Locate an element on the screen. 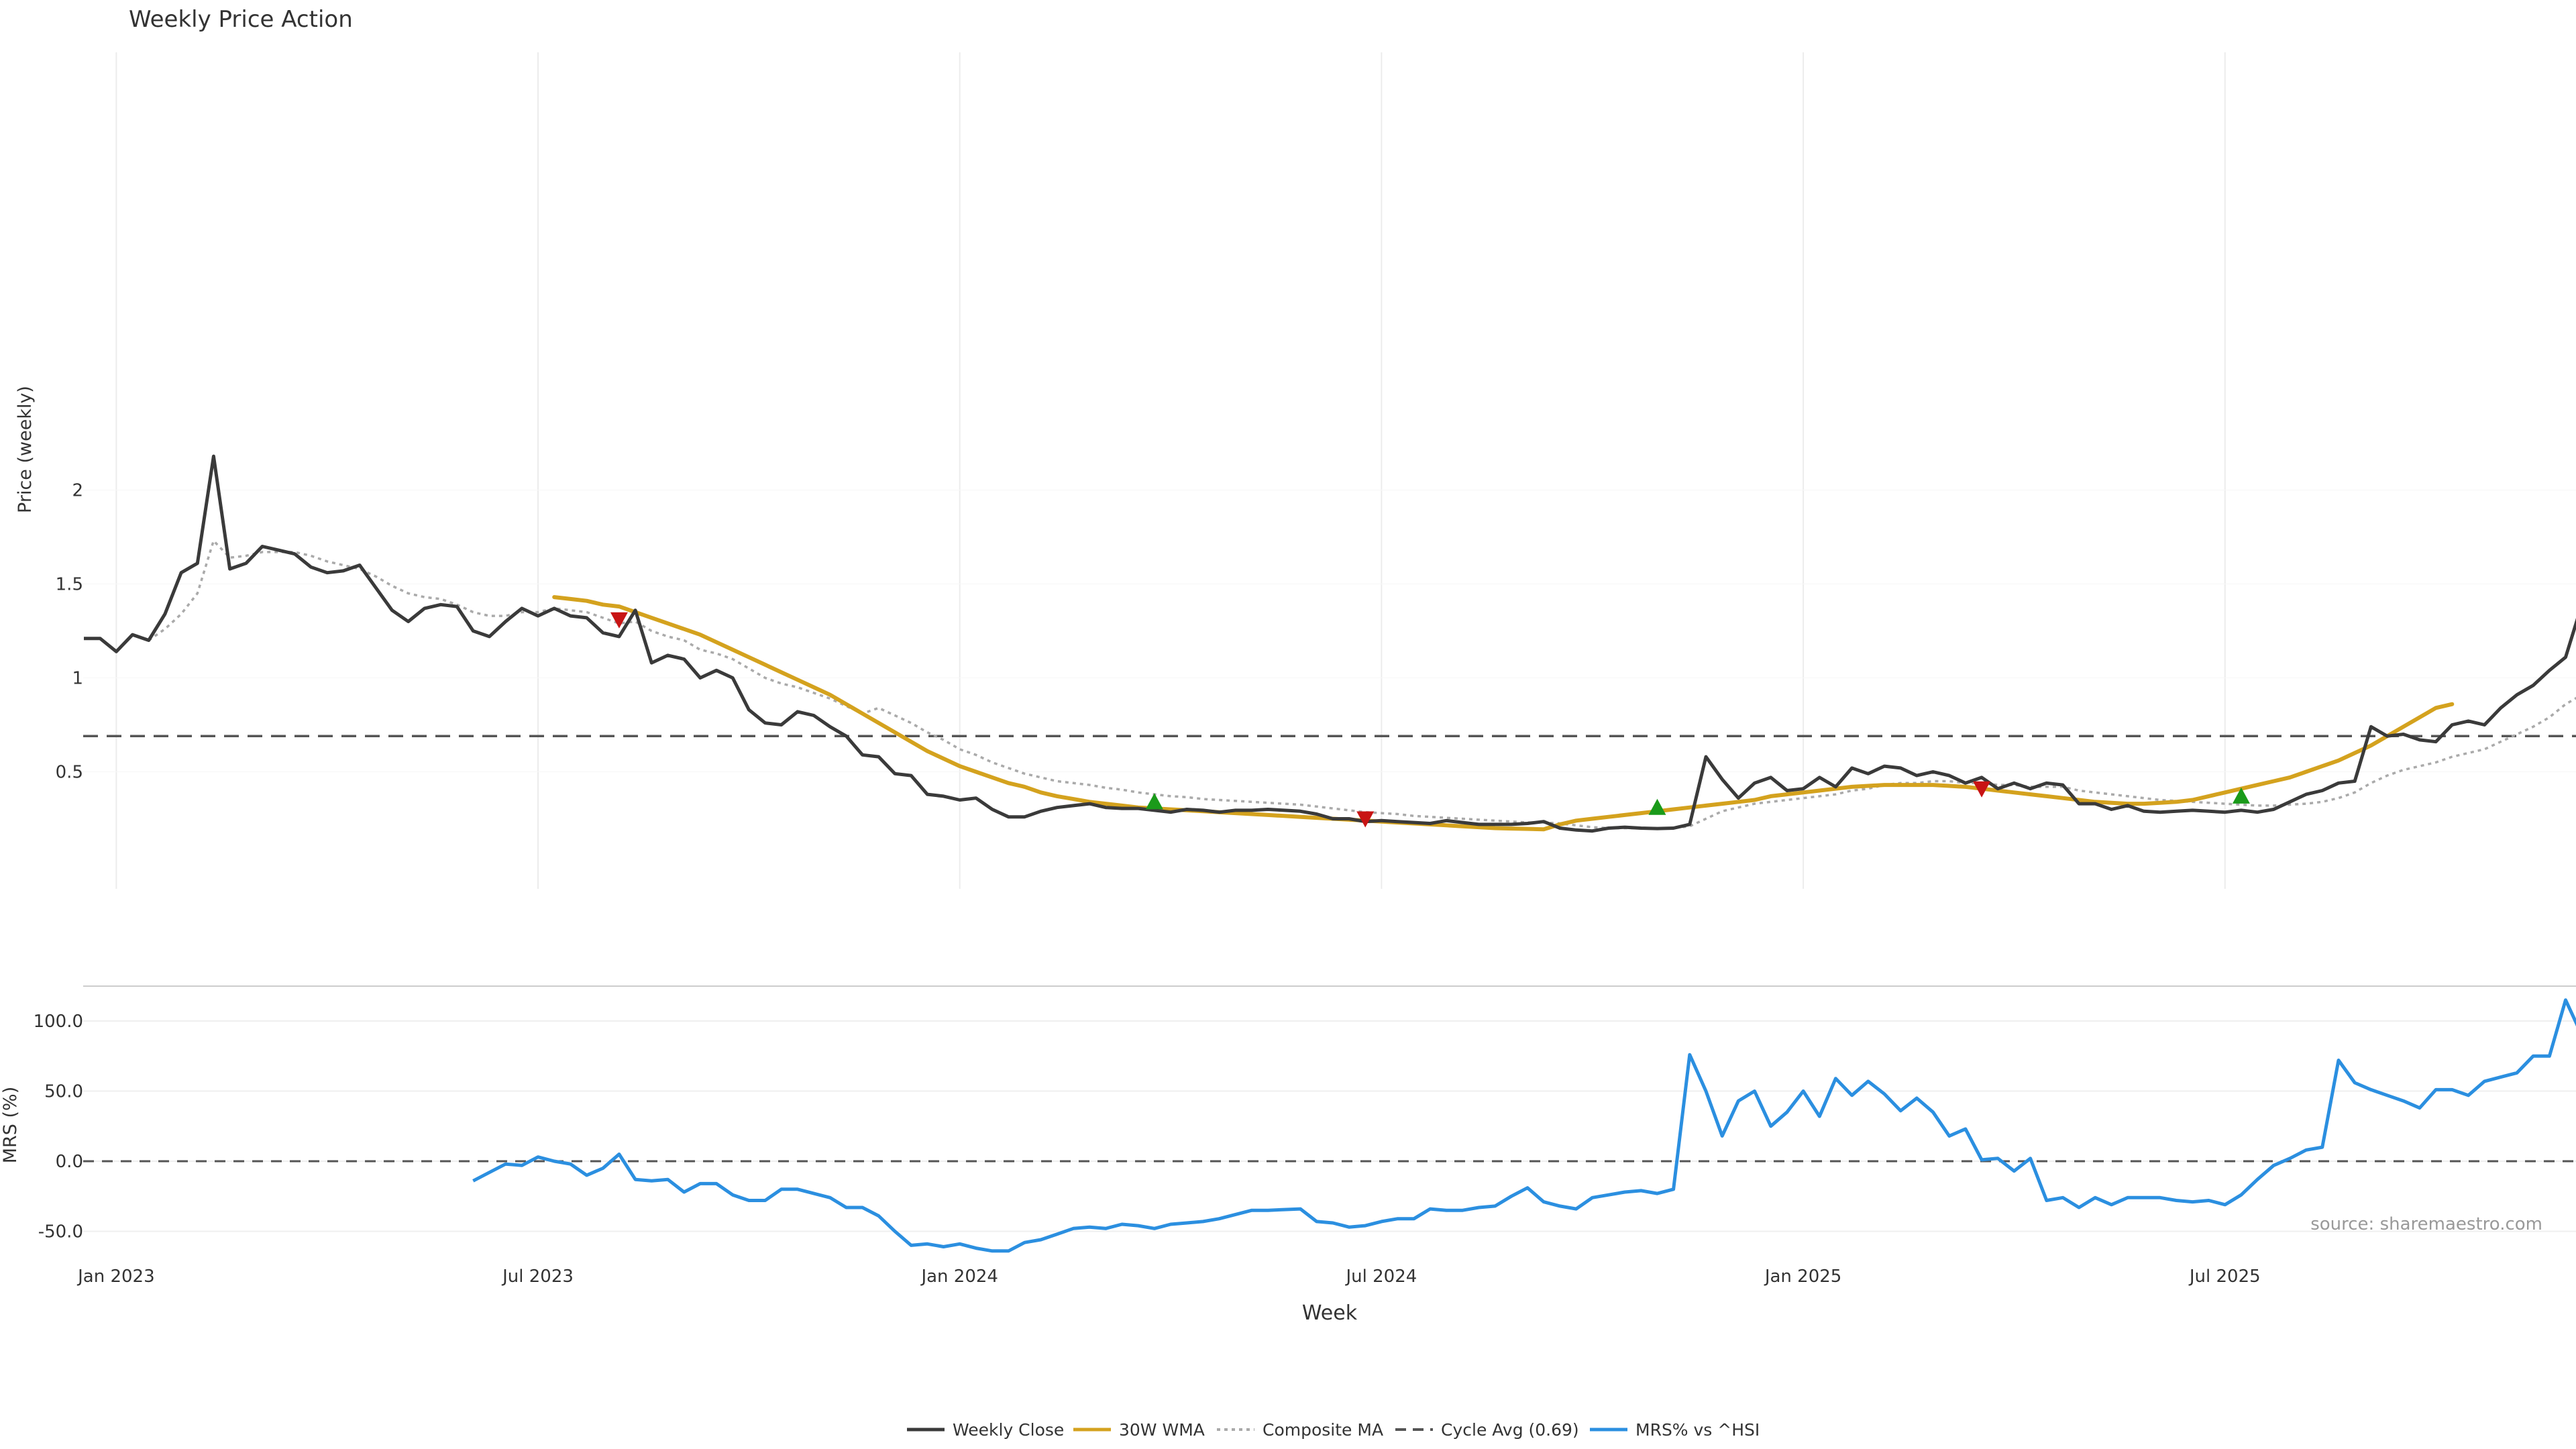  legend-label: MRS% vs ^HSI is located at coordinates (1697, 1430).